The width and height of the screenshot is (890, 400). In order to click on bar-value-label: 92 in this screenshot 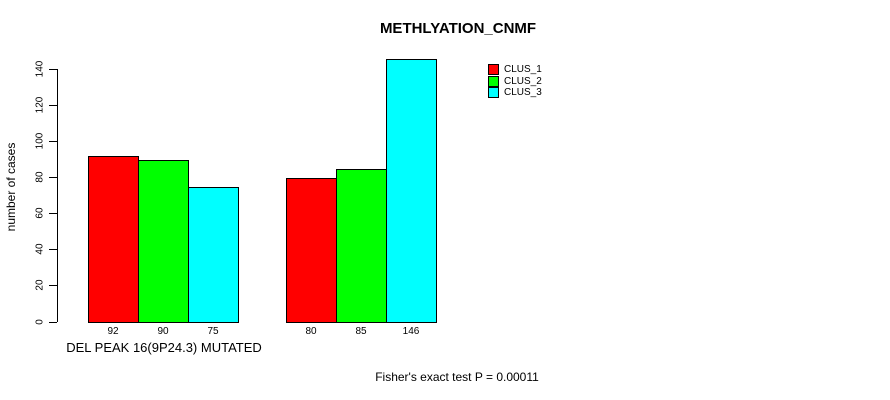, I will do `click(113, 331)`.